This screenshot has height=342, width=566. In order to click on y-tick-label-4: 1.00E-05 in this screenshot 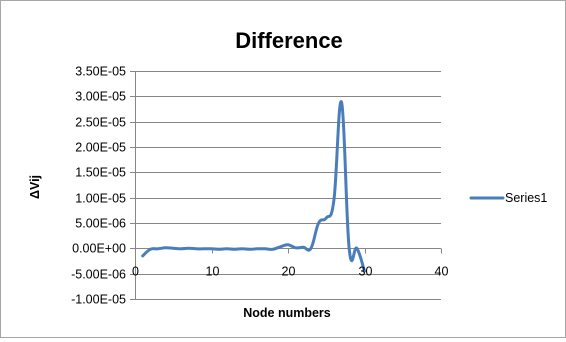, I will do `click(100, 199)`.